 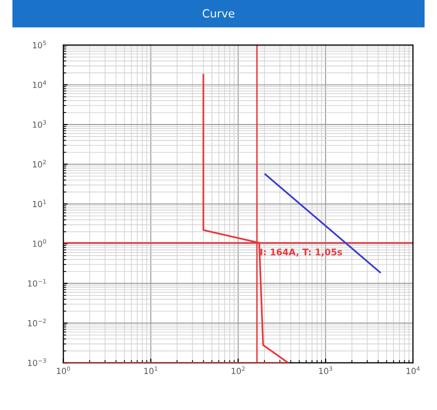 I want to click on x-tick-label: 10$^{1}$, so click(x=151, y=370).